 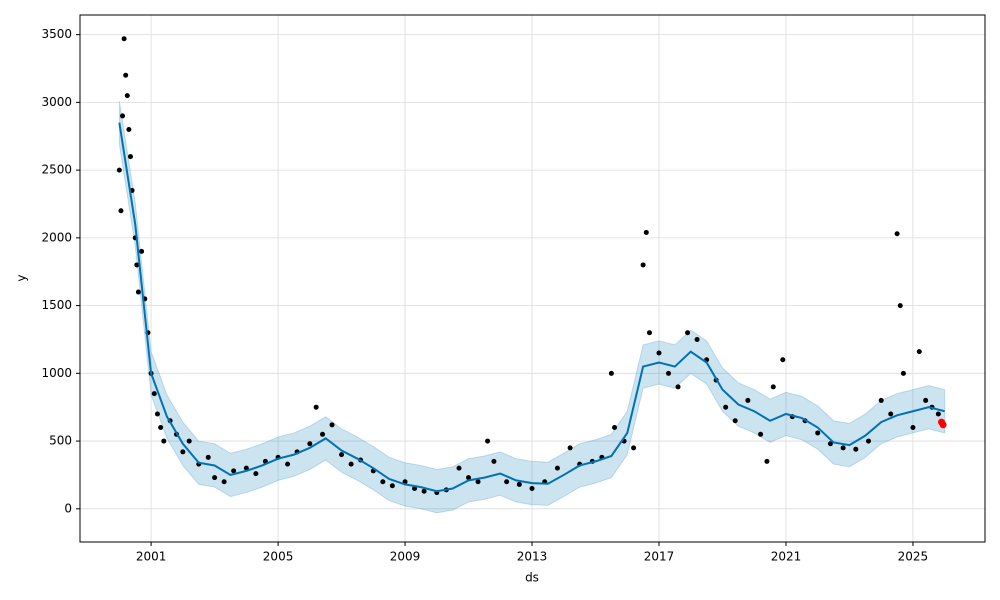 I want to click on y-tick-label: 0, so click(x=68, y=508).